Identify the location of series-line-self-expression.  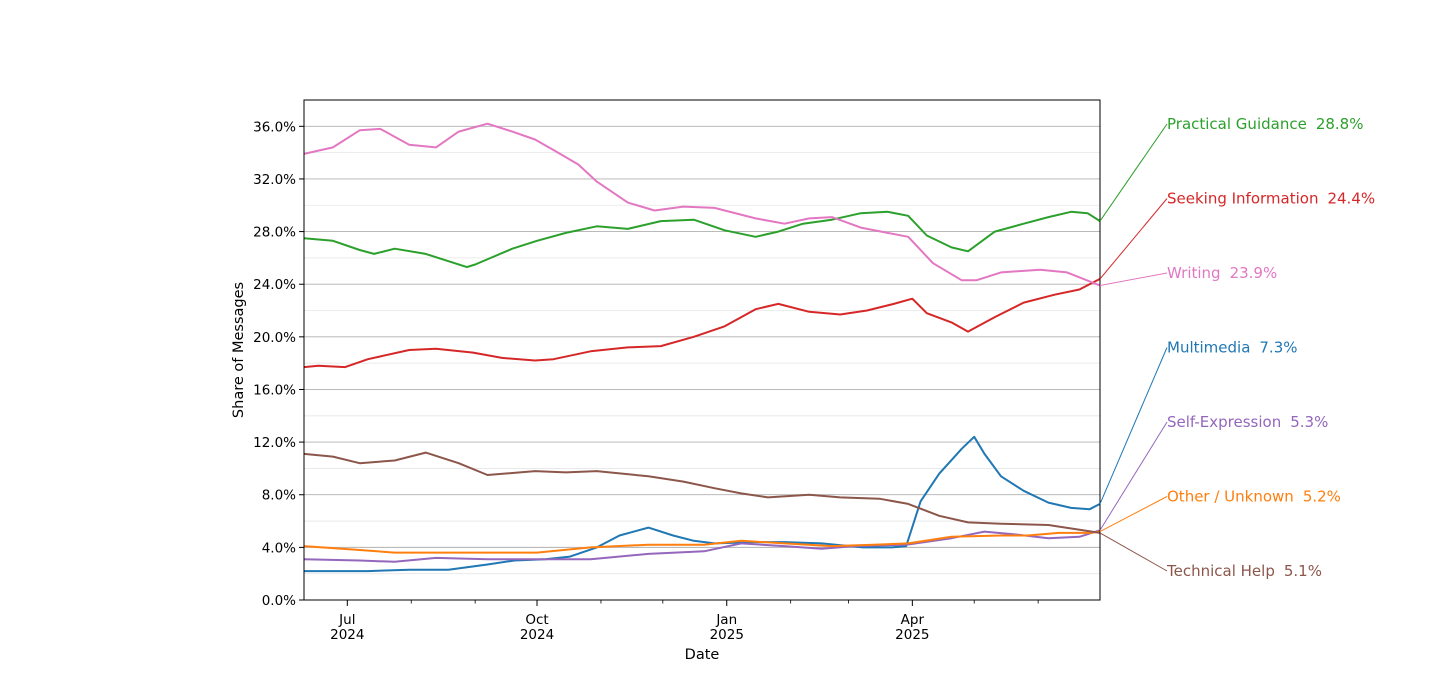
(702, 546).